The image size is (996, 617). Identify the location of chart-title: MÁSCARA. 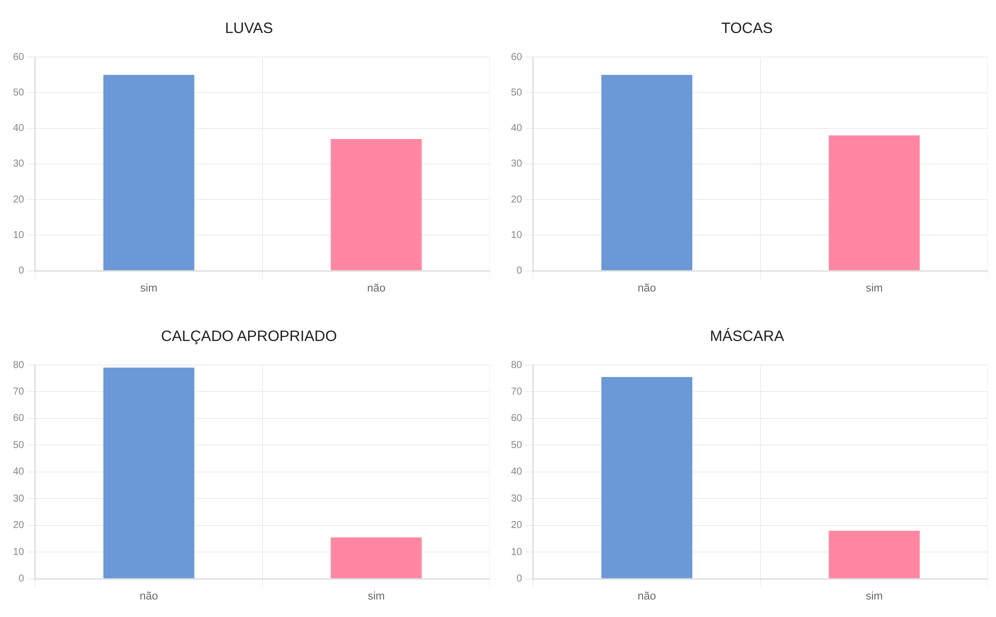
(747, 337).